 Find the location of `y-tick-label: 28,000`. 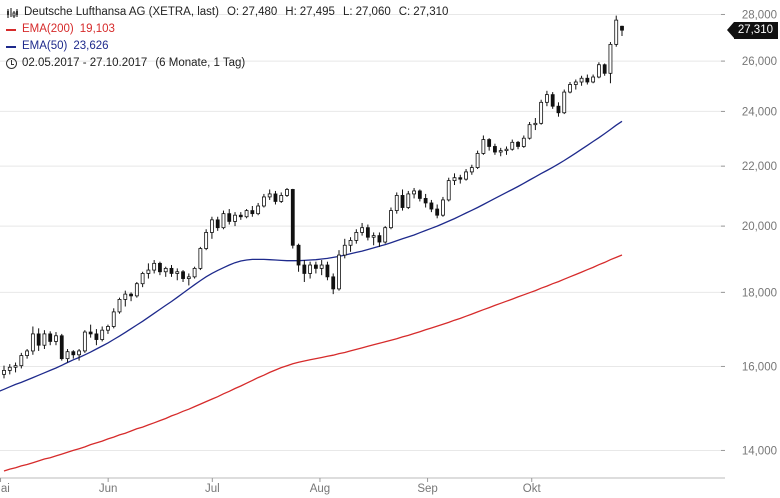

y-tick-label: 28,000 is located at coordinates (759, 15).